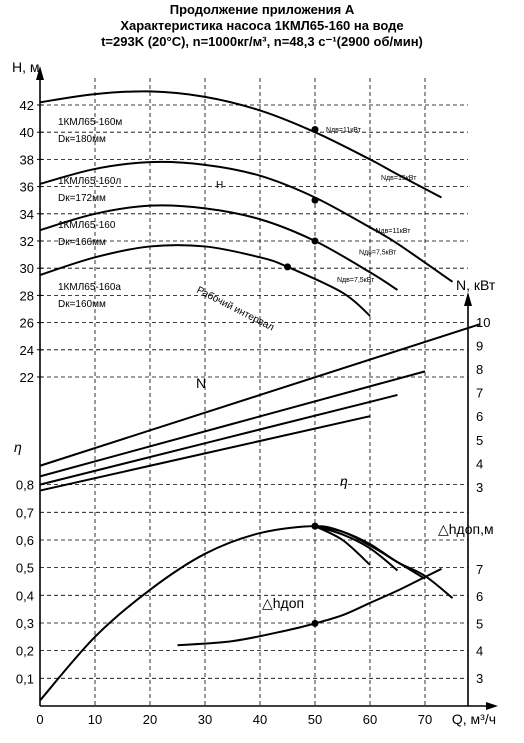 The width and height of the screenshot is (524, 743). Describe the element at coordinates (27, 350) in the screenshot. I see `h-tick-label: 24` at that location.